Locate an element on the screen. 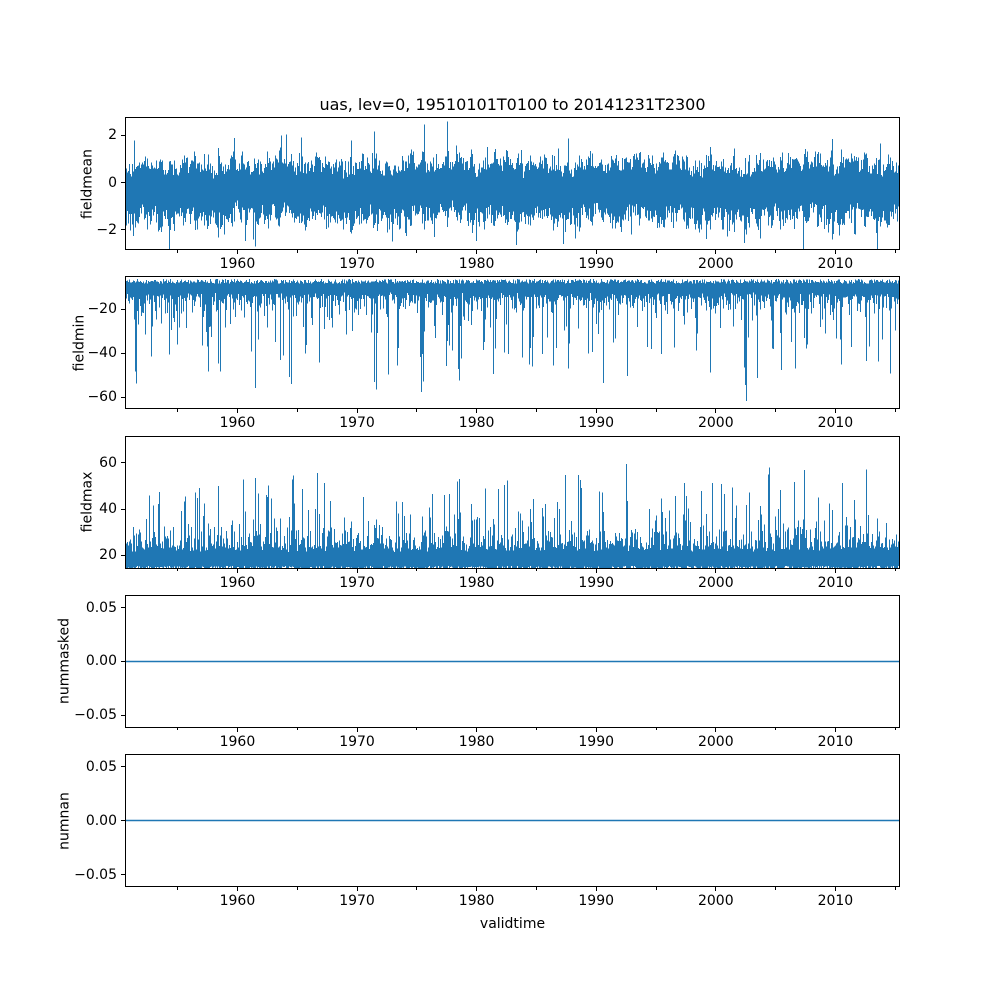 Image resolution: width=1000 pixels, height=1000 pixels. y-tick-label: −60 is located at coordinates (102, 397).